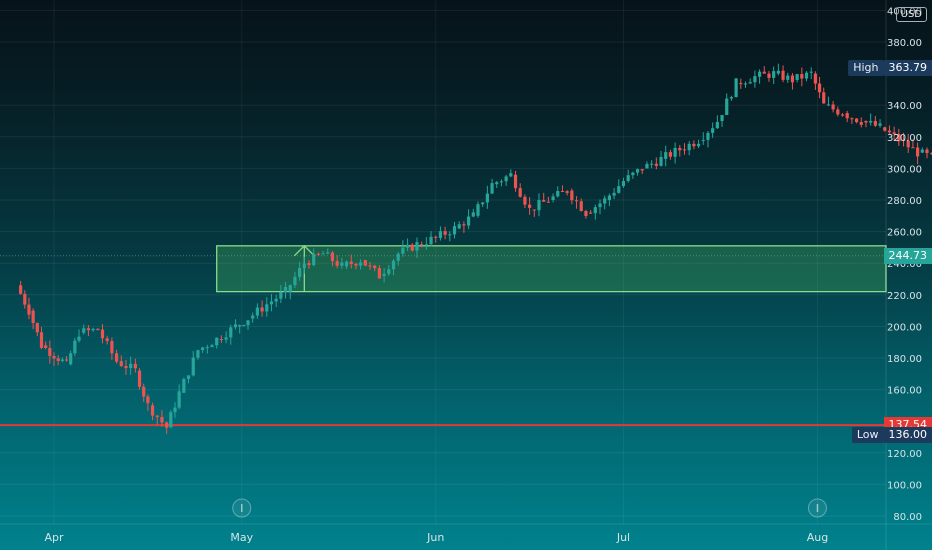  I want to click on support-zone, so click(551, 269).